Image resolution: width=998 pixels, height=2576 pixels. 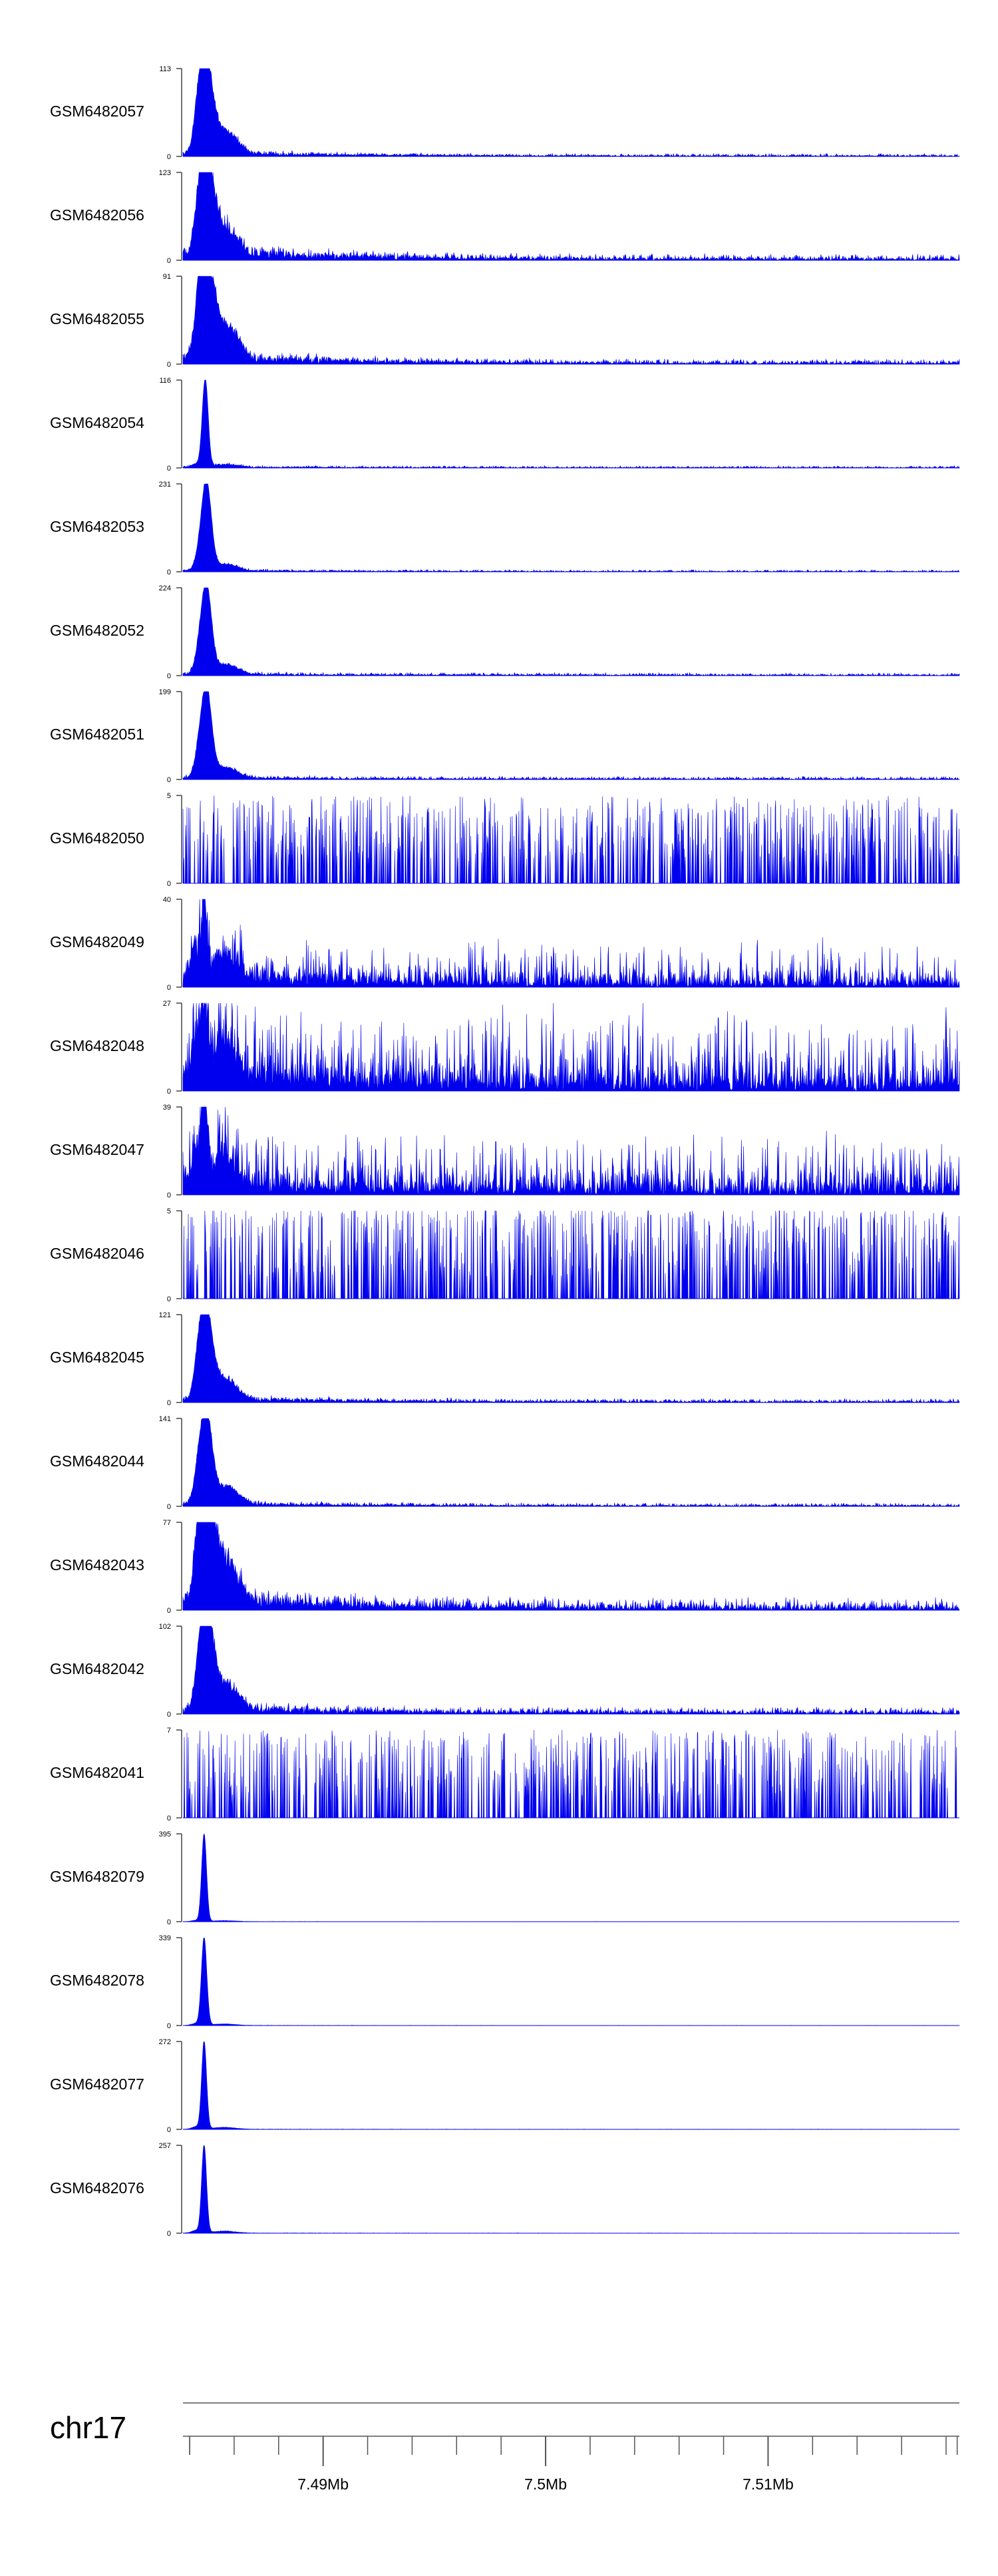 I want to click on track-plot: 27 0, so click(x=561, y=1048).